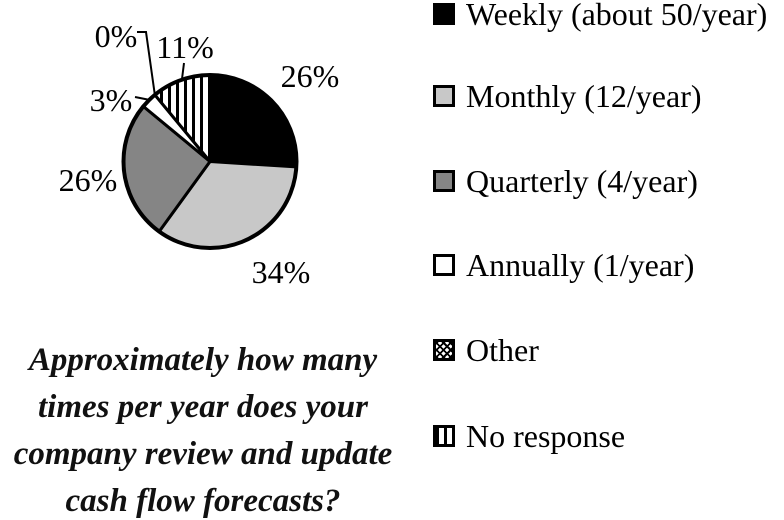 The image size is (784, 520). Describe the element at coordinates (116, 36) in the screenshot. I see `svg-text: 0%` at that location.